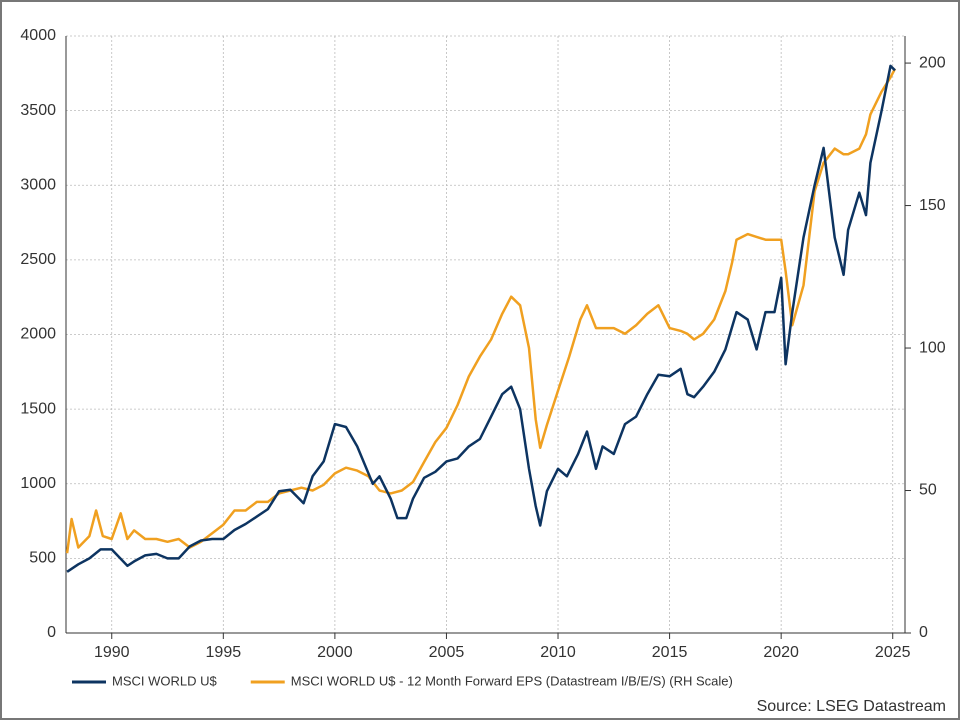 The height and width of the screenshot is (720, 960). What do you see at coordinates (851, 706) in the screenshot?
I see `source-note: Source: LSEG Datastream` at bounding box center [851, 706].